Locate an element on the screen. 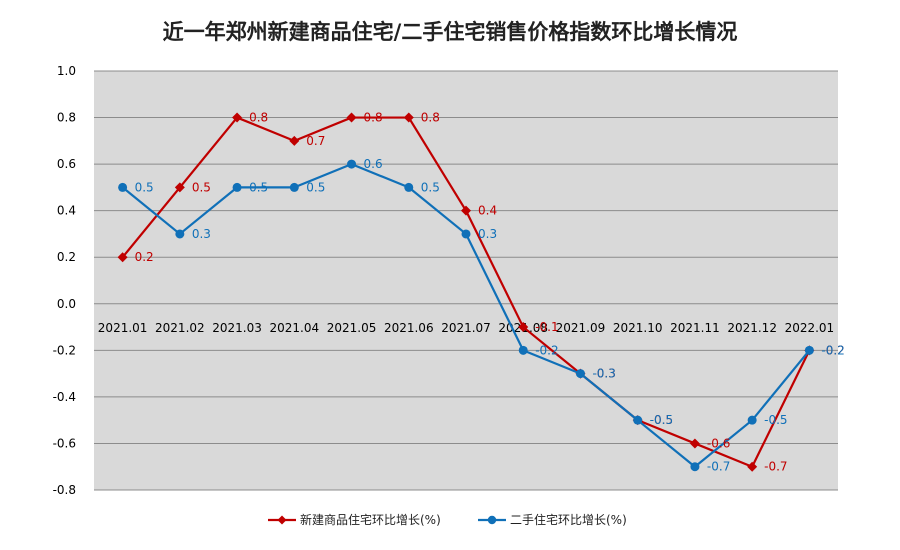 The width and height of the screenshot is (900, 550). data-label: 0.4 is located at coordinates (487, 211).